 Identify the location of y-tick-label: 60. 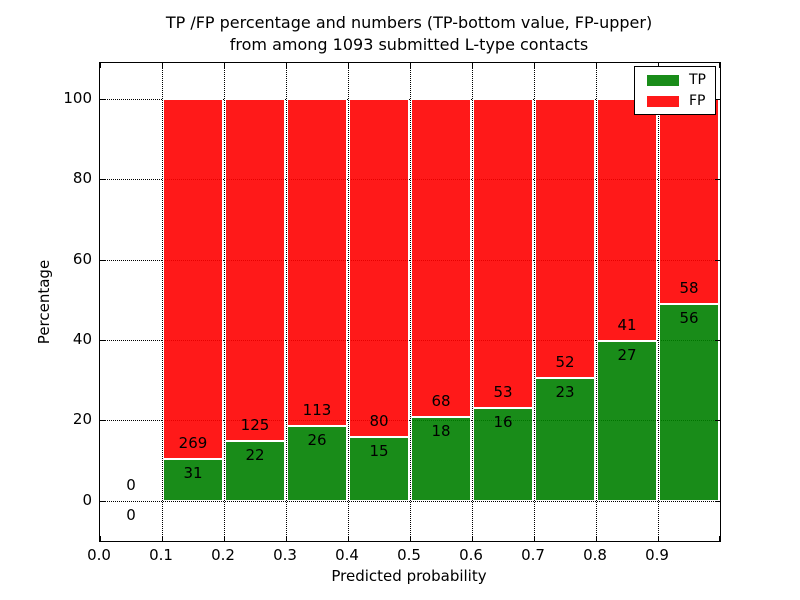
(82, 258).